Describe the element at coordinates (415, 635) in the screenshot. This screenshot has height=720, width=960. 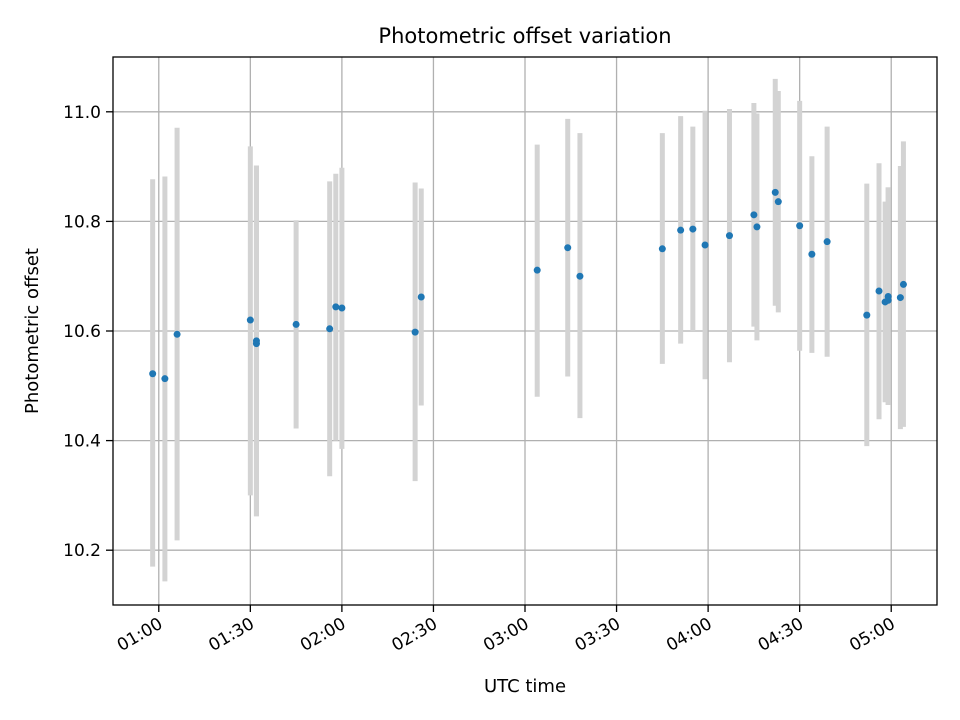
I see `x-tick-label: 02:30` at that location.